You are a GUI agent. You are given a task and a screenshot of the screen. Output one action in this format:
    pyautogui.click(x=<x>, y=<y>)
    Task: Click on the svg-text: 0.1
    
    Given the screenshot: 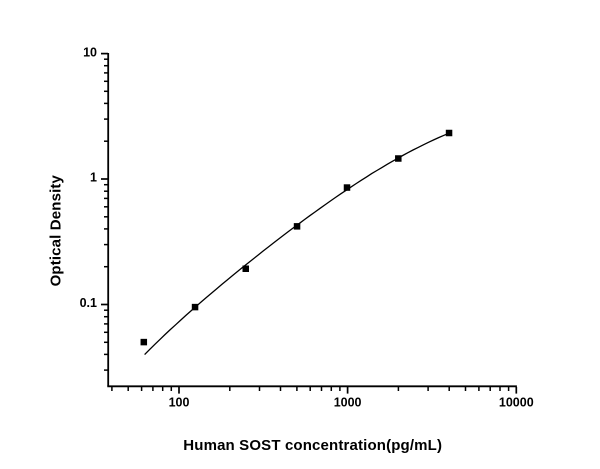 What is the action you would take?
    pyautogui.click(x=88, y=303)
    